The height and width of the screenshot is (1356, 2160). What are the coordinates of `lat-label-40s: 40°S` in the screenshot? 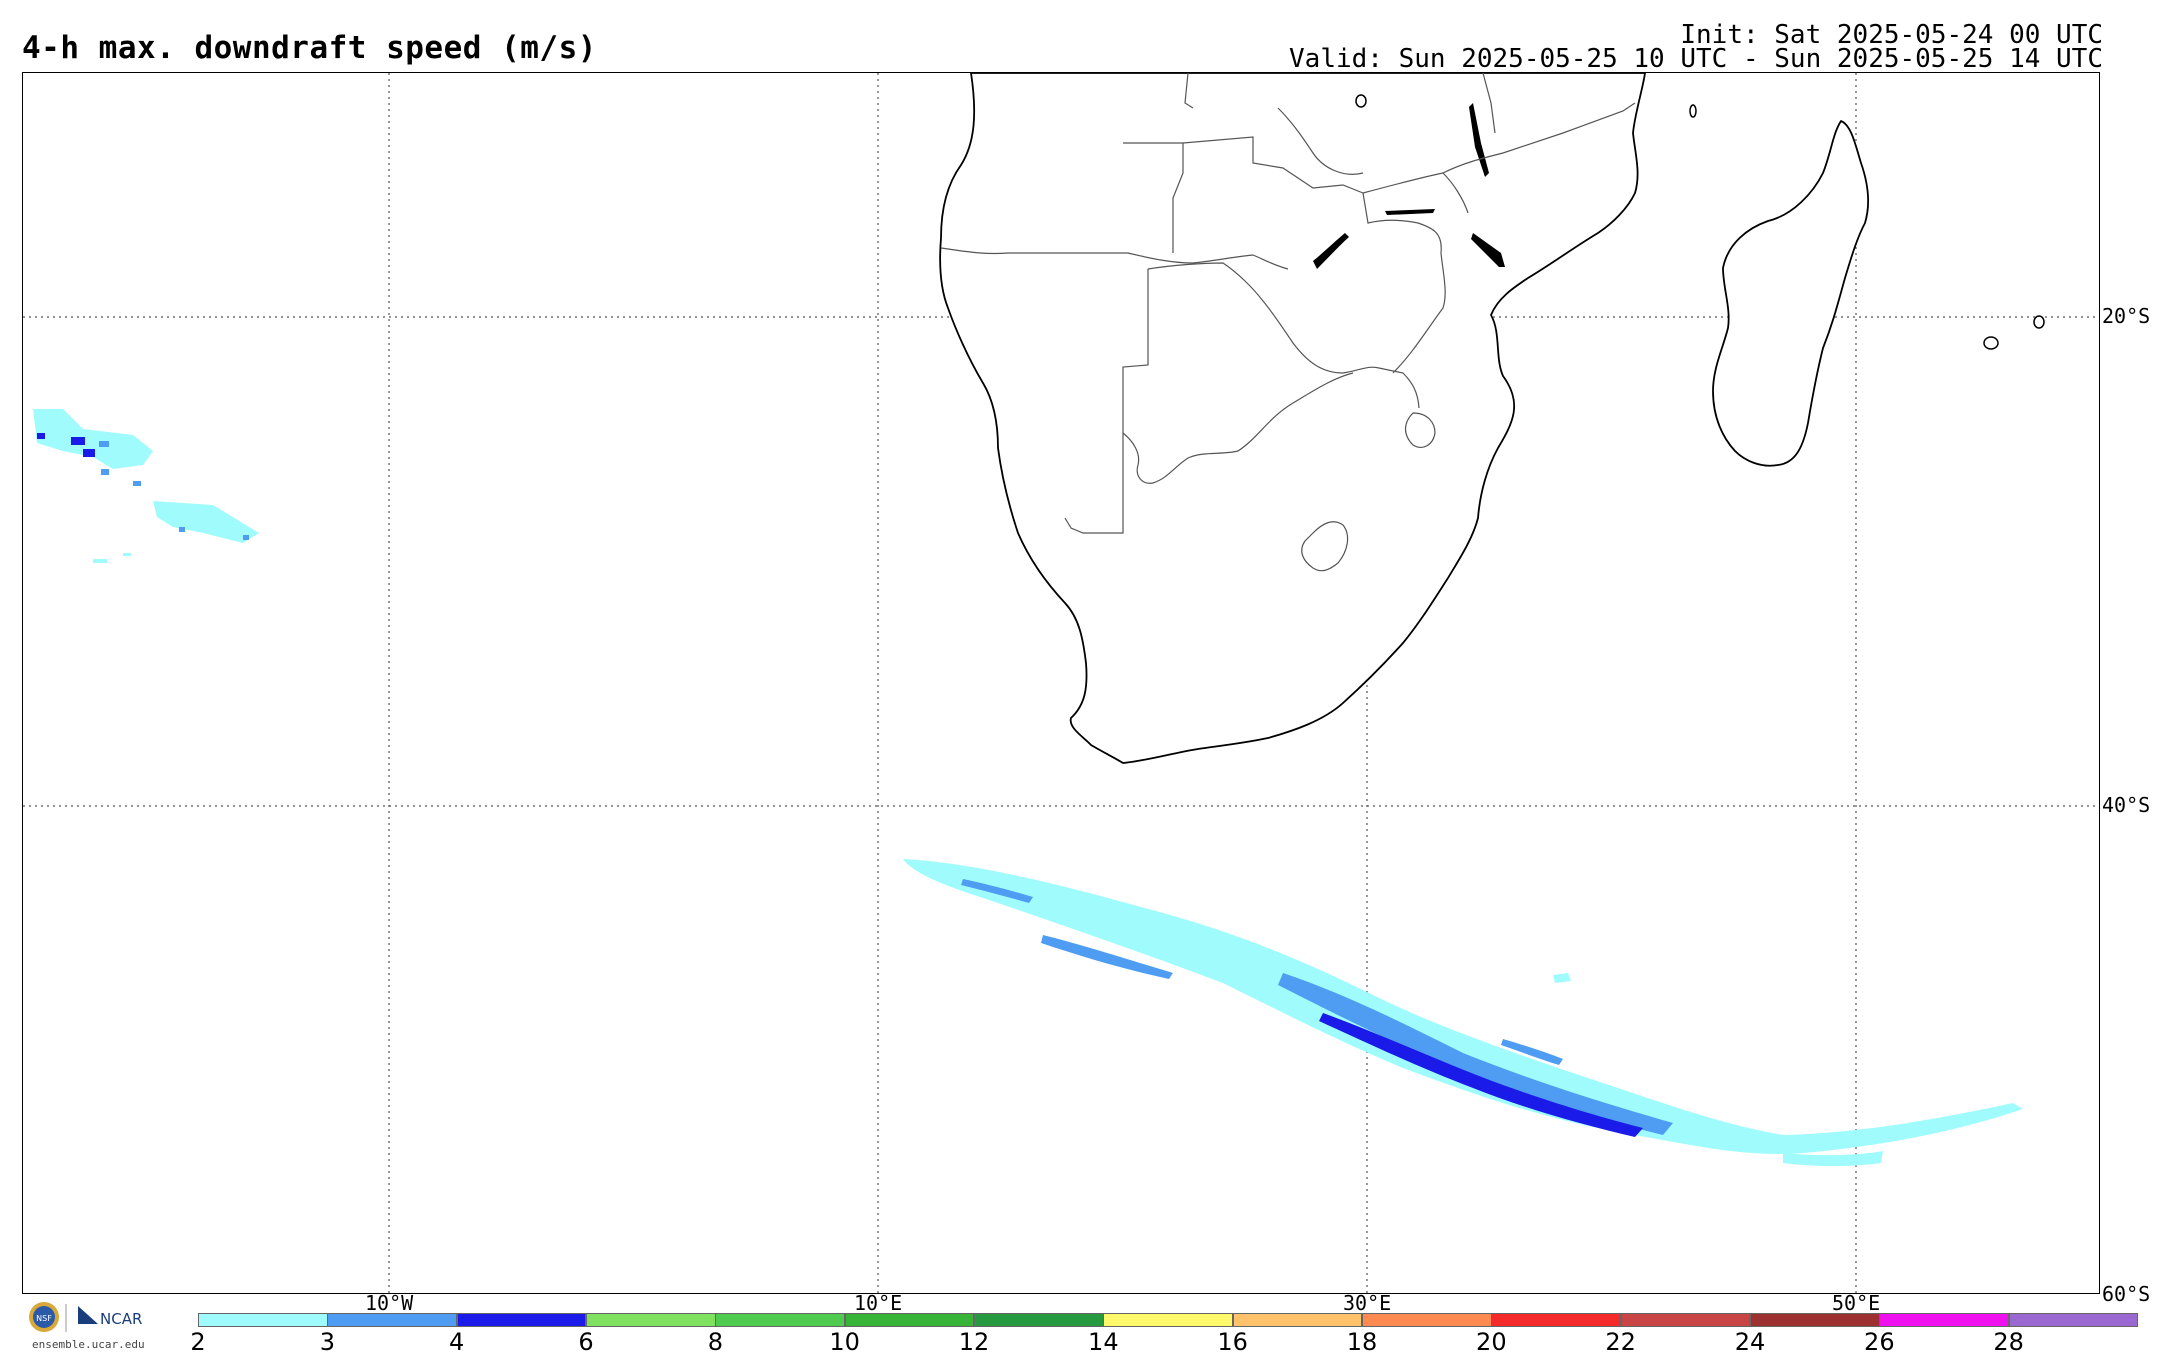 It's located at (2126, 805).